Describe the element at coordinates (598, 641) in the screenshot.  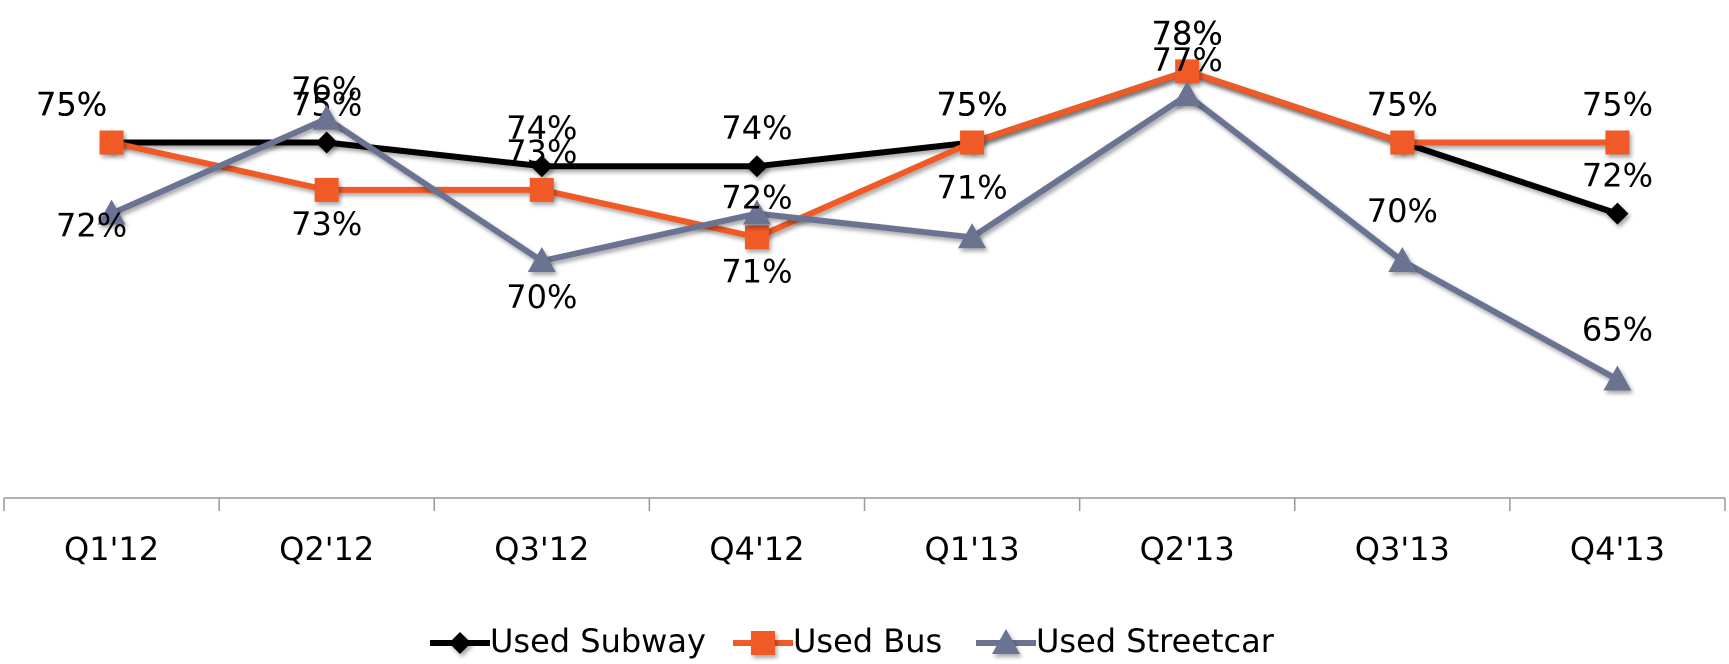
I see `legend-label: Used Subway` at that location.